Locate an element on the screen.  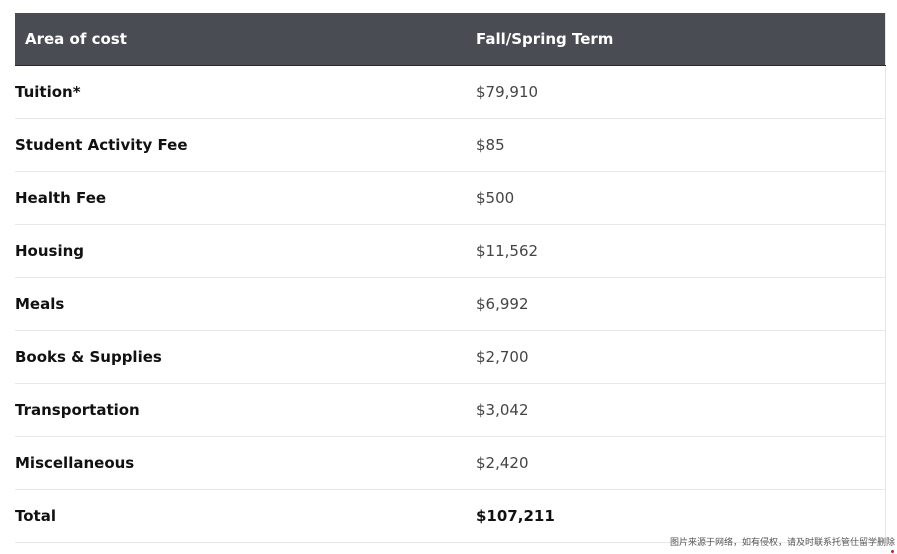
row-area-label: Student Activity Fee is located at coordinates (101, 144).